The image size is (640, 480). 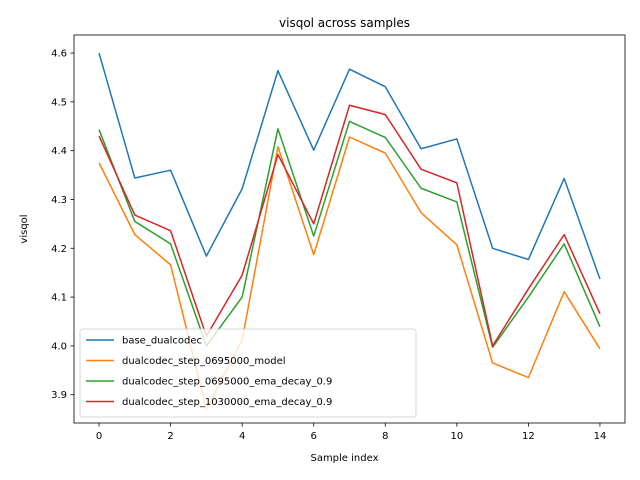 What do you see at coordinates (59, 200) in the screenshot?
I see `y-tick-label: 4.3` at bounding box center [59, 200].